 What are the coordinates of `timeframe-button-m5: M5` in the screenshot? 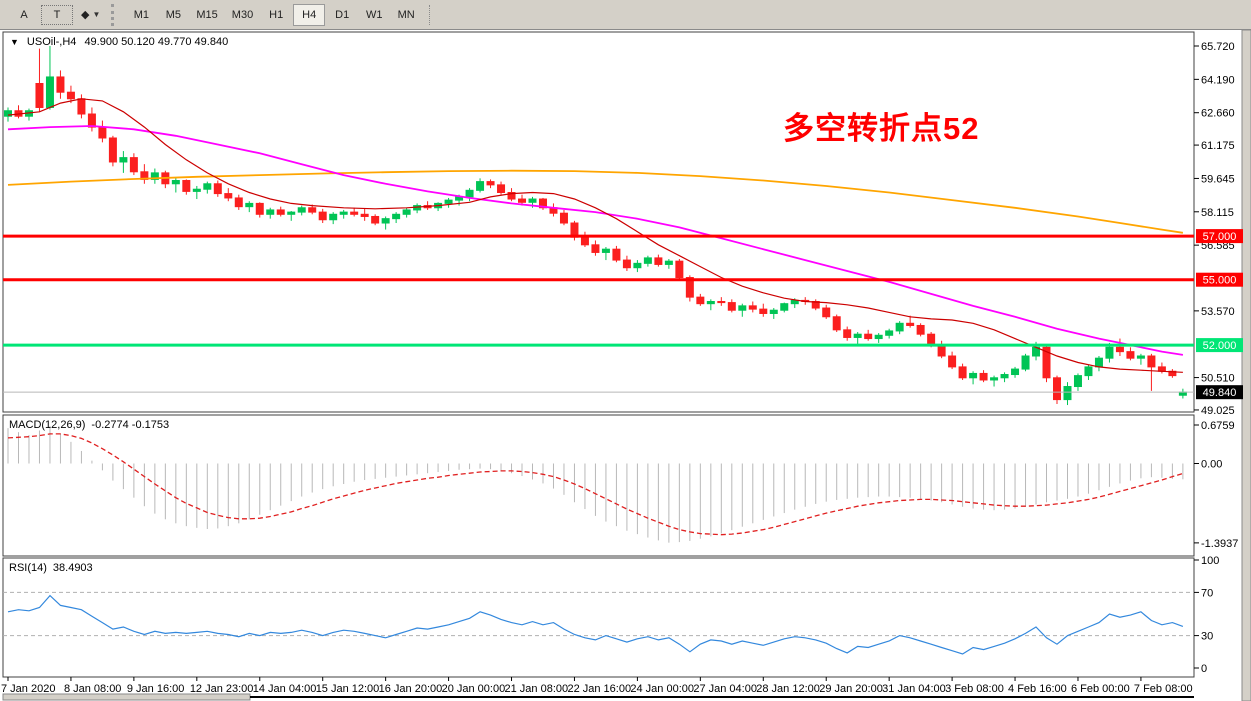 It's located at (173, 14).